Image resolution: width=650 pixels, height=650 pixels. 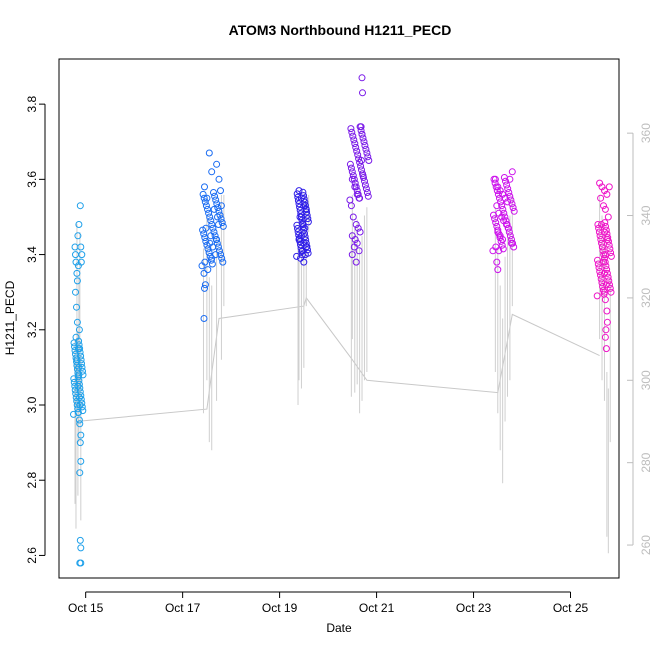 What do you see at coordinates (644, 462) in the screenshot?
I see `right-tick-label: 280` at bounding box center [644, 462].